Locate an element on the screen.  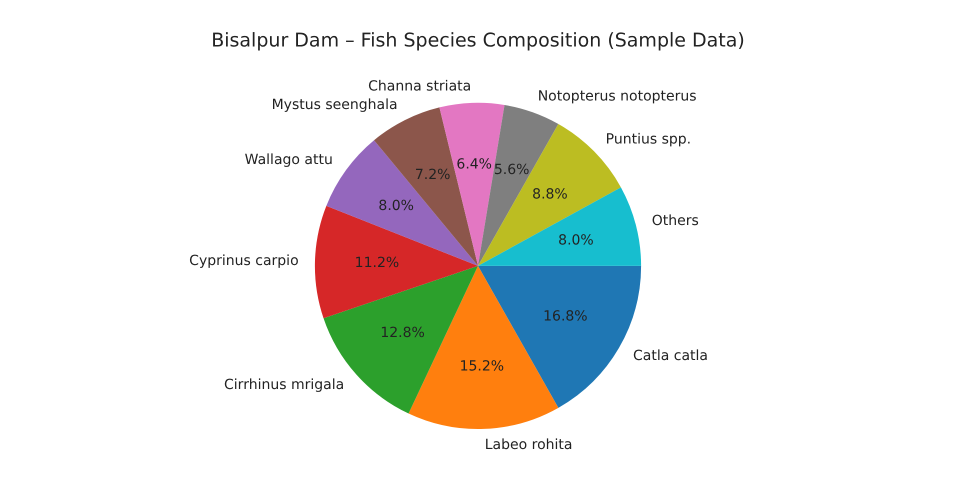
data-label: 5.6% is located at coordinates (512, 170).